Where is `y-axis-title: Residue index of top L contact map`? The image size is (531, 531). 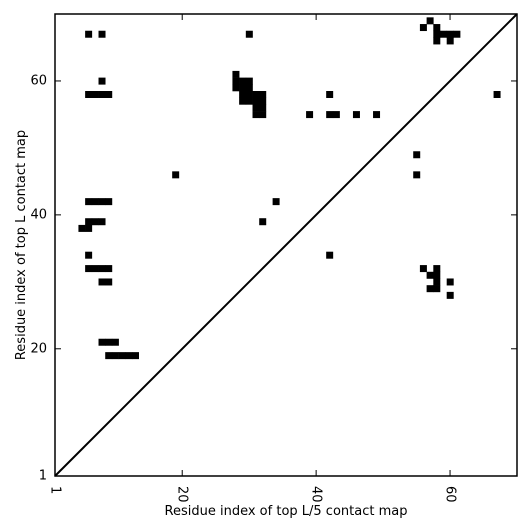 y-axis-title: Residue index of top L contact map is located at coordinates (21, 245).